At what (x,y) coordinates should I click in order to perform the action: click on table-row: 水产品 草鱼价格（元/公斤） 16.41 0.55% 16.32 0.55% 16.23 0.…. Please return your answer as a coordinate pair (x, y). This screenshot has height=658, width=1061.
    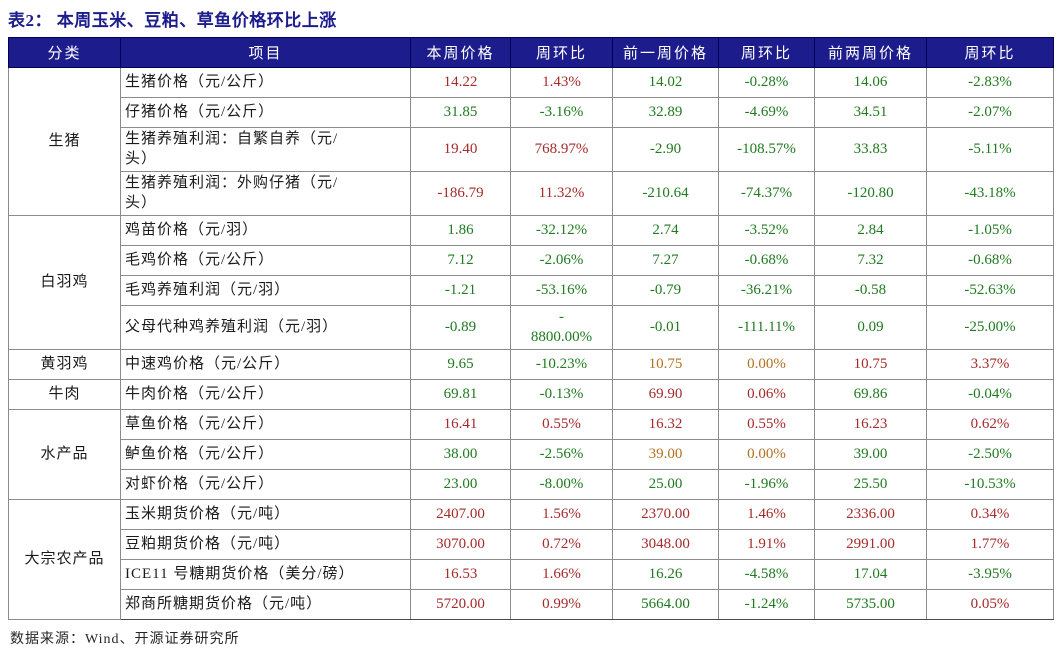
    Looking at the image, I should click on (531, 454).